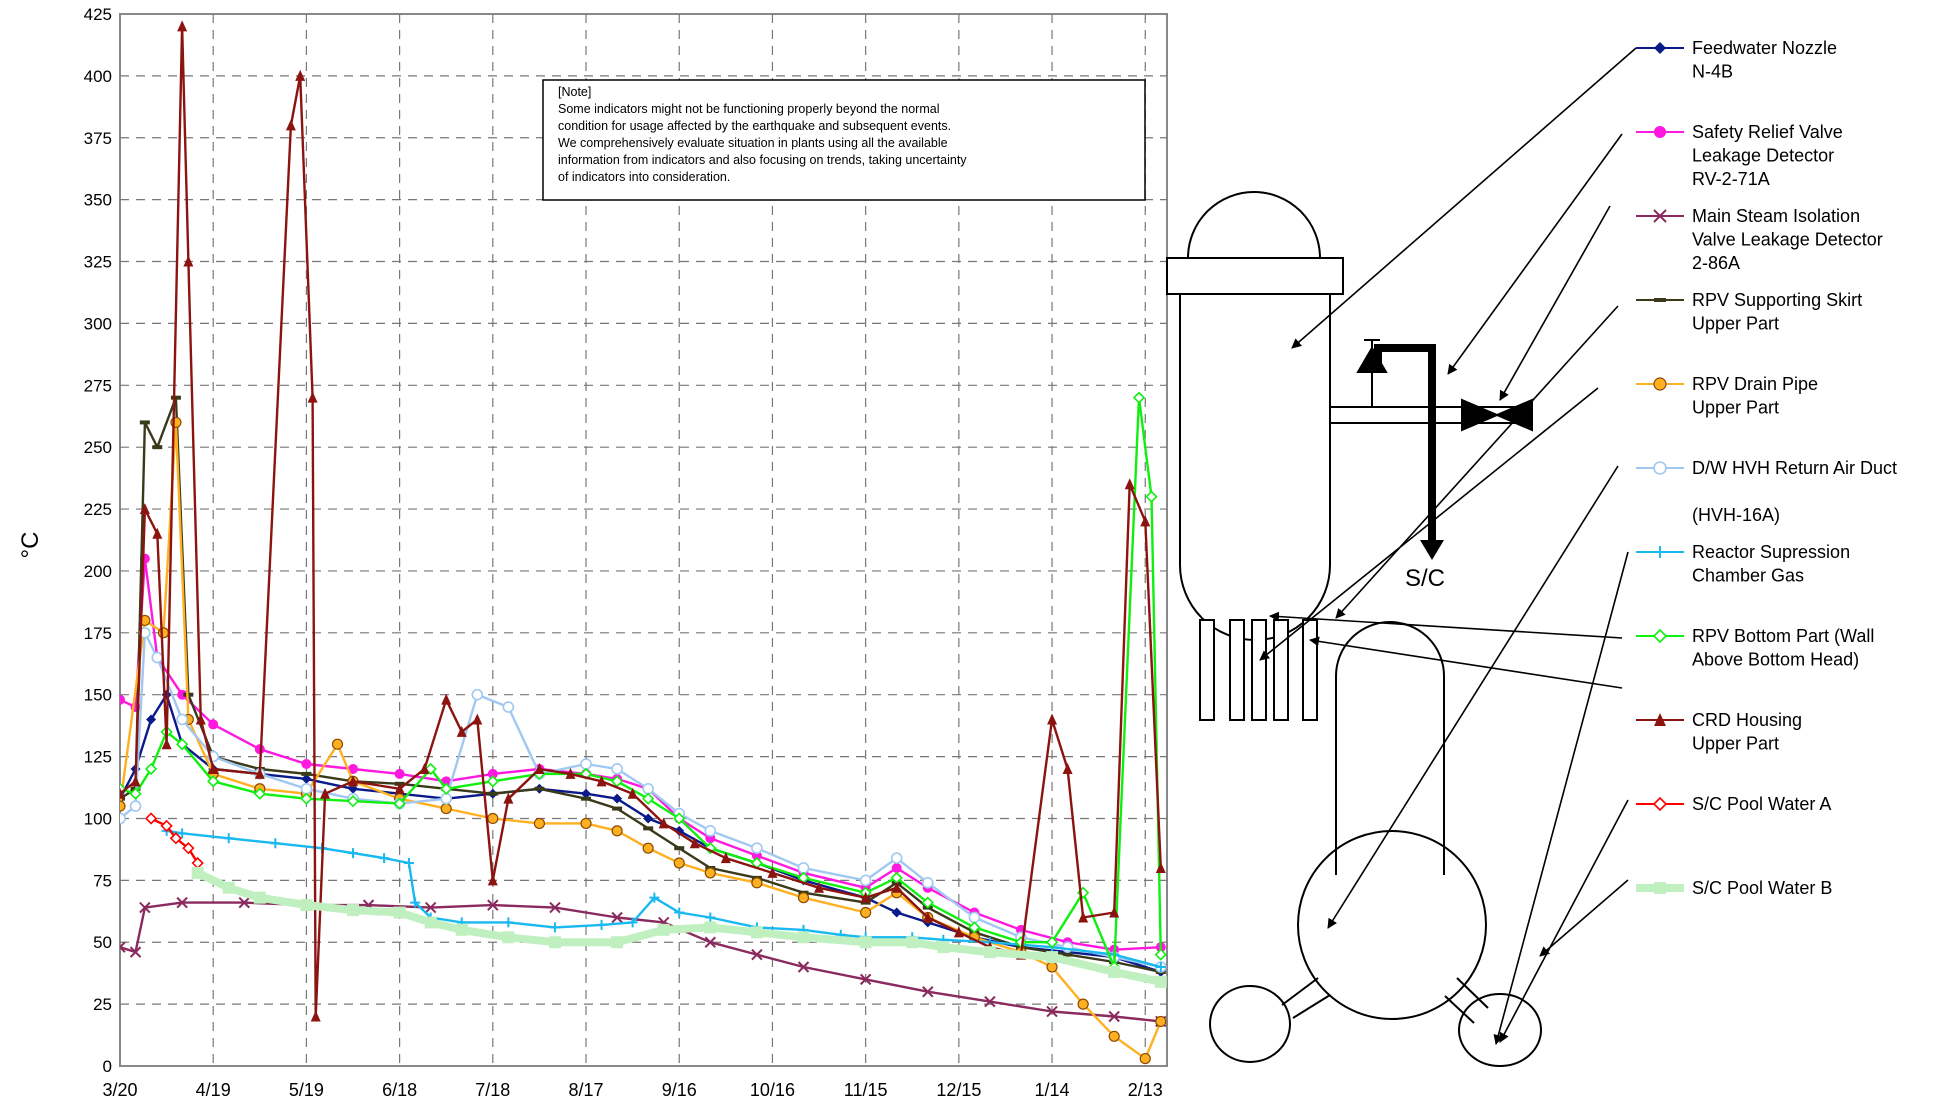 The width and height of the screenshot is (1941, 1105). What do you see at coordinates (98, 818) in the screenshot?
I see `y-tick-label: 100` at bounding box center [98, 818].